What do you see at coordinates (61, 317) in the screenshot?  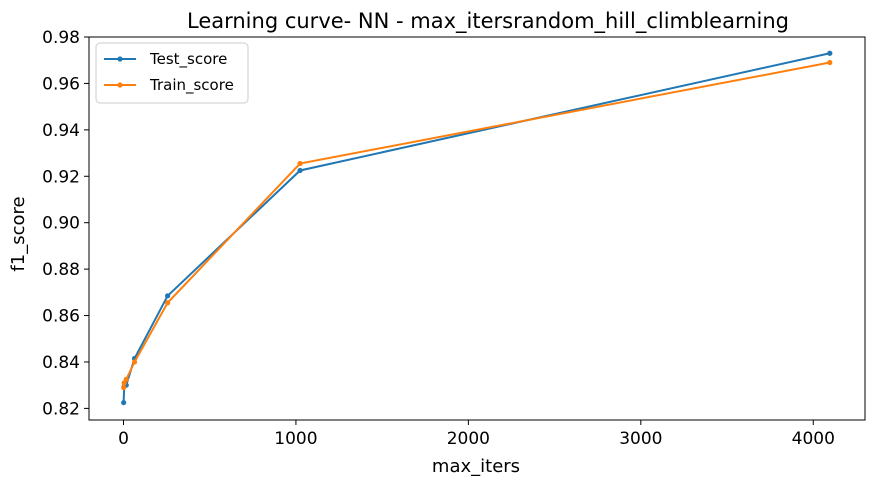 I see `y-tick-label: 0.86` at bounding box center [61, 317].